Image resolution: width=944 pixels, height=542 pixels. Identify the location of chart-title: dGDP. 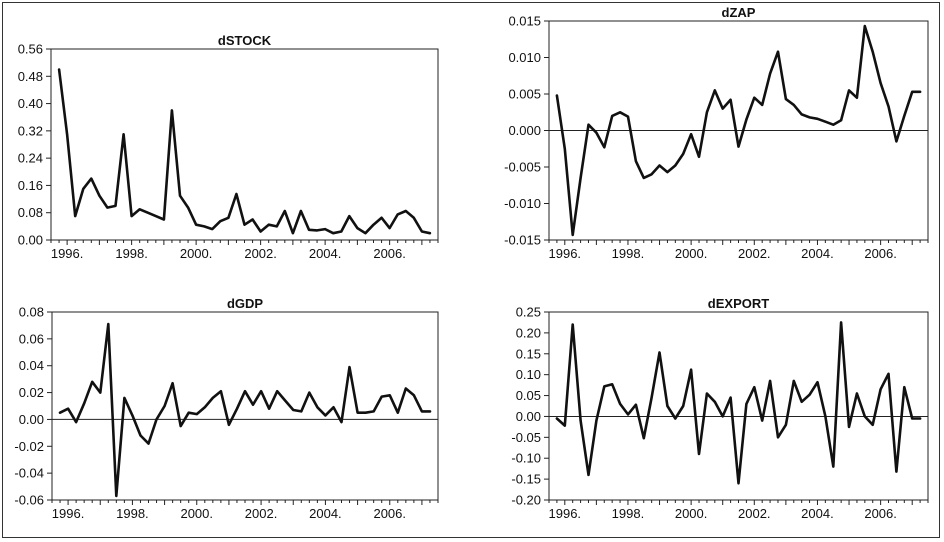
(245, 303).